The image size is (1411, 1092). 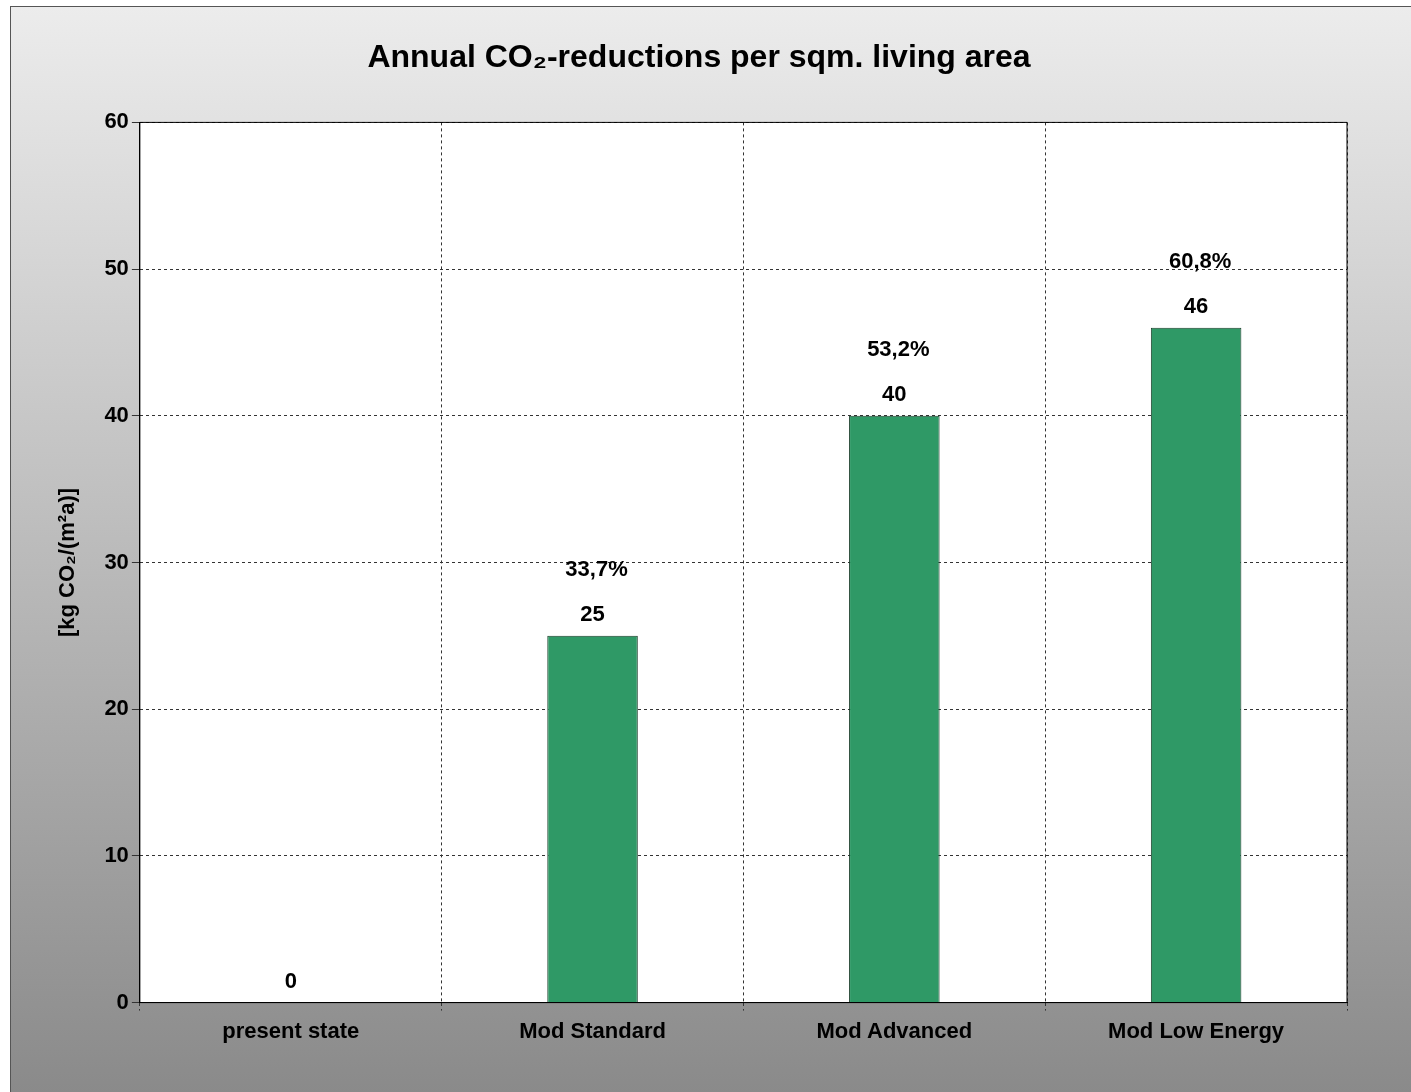 I want to click on x-tick-label: Mod Advanced, so click(x=894, y=1030).